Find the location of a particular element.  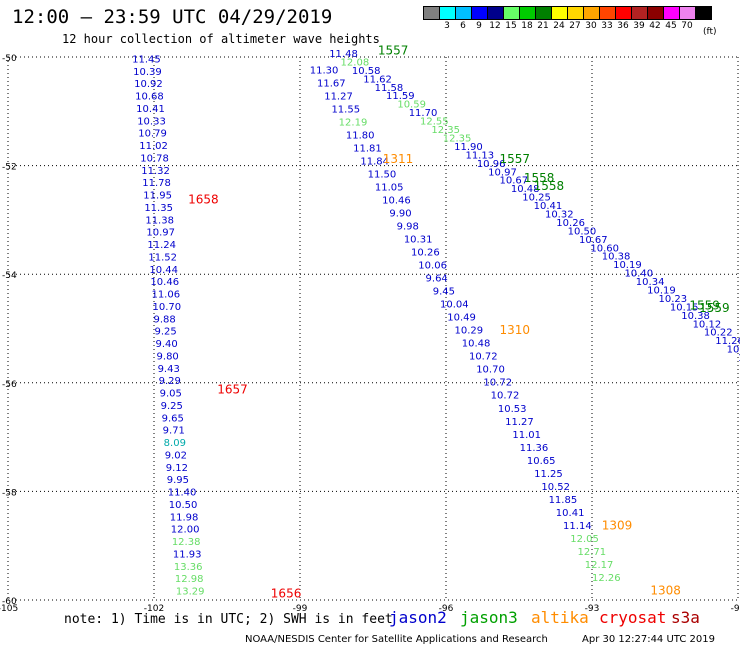

wave-height-value: 12.35 is located at coordinates (457, 138).